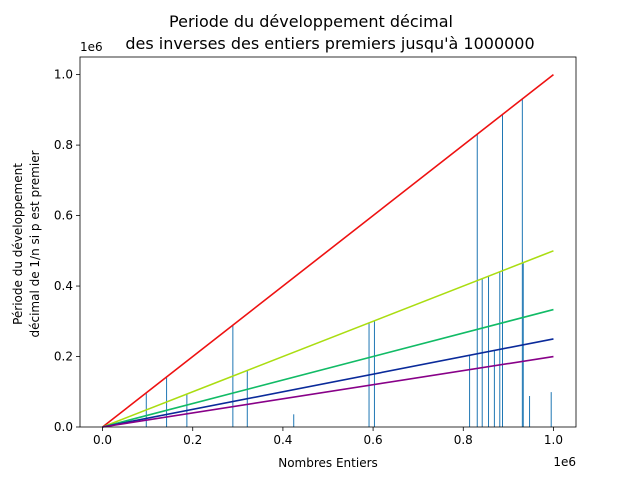 This screenshot has height=480, width=640. I want to click on y-tick-label-2: 0.4, so click(63, 286).